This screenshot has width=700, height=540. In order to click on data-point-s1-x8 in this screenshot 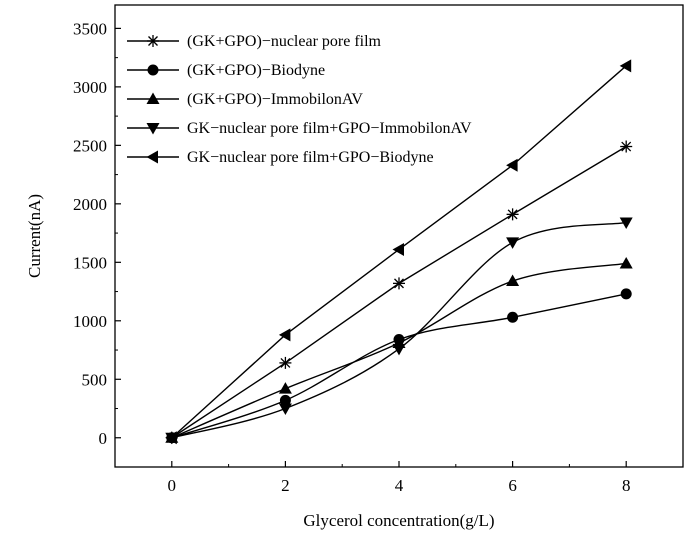, I will do `click(626, 146)`.